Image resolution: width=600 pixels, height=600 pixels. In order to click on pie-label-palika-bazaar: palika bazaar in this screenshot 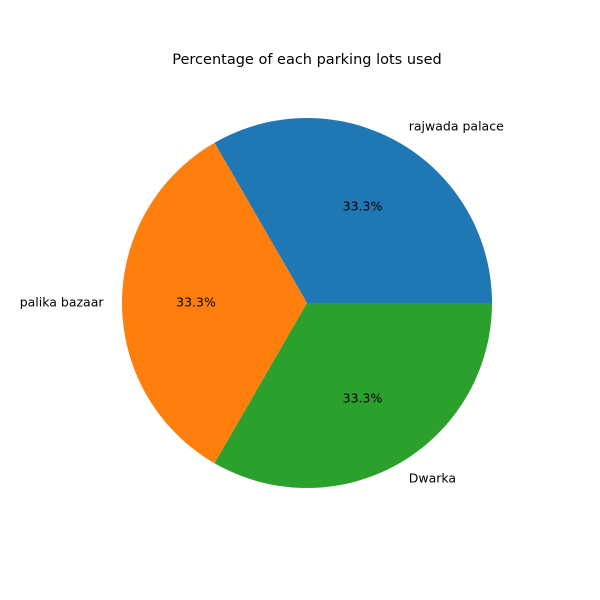, I will do `click(62, 302)`.